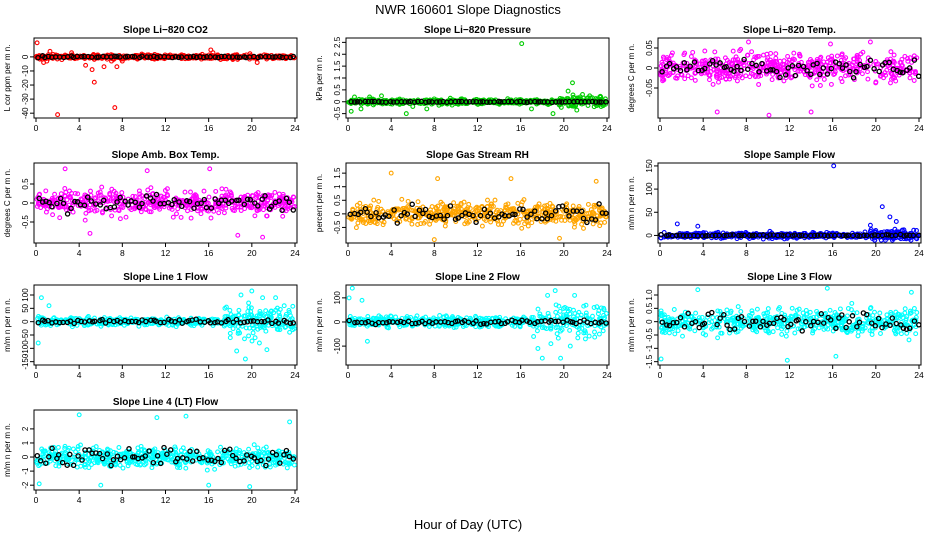  I want to click on panel-title: Slope Li−820 CO2, so click(165, 30).